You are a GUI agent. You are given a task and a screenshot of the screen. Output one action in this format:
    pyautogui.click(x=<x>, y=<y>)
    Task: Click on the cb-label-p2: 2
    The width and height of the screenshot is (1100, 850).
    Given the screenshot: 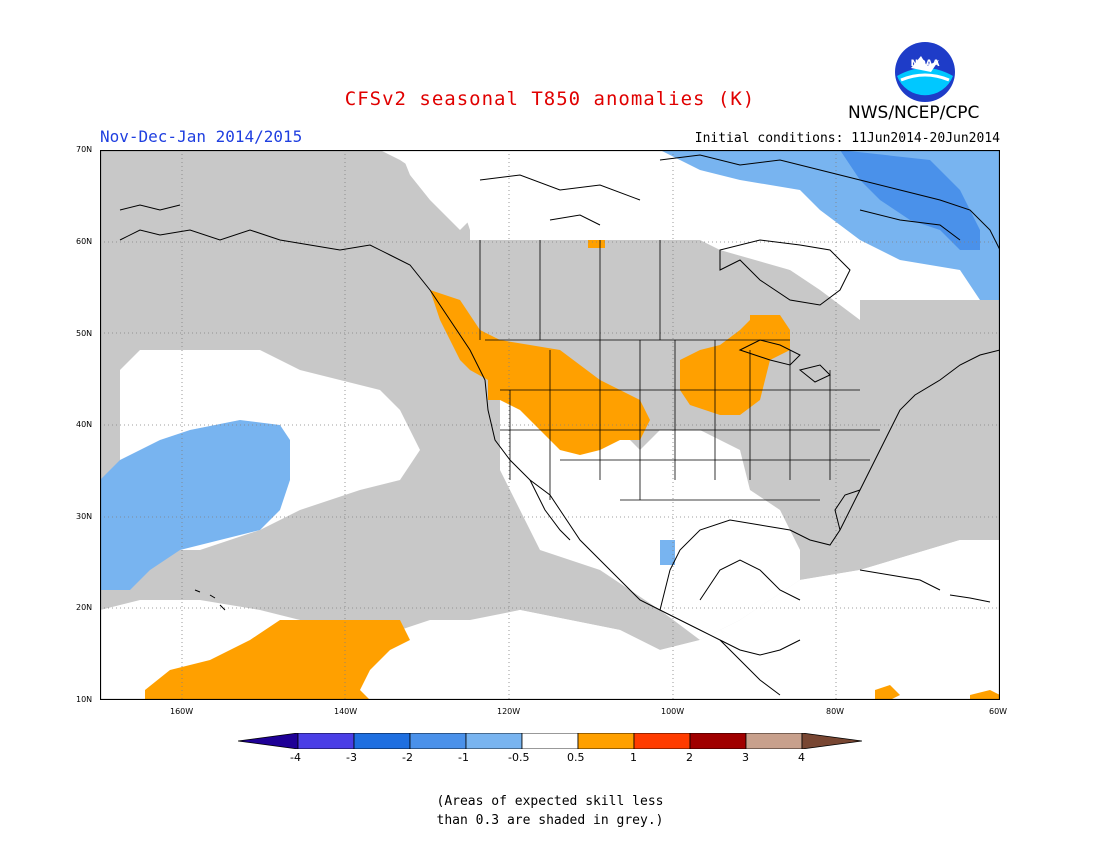 What is the action you would take?
    pyautogui.click(x=689, y=757)
    